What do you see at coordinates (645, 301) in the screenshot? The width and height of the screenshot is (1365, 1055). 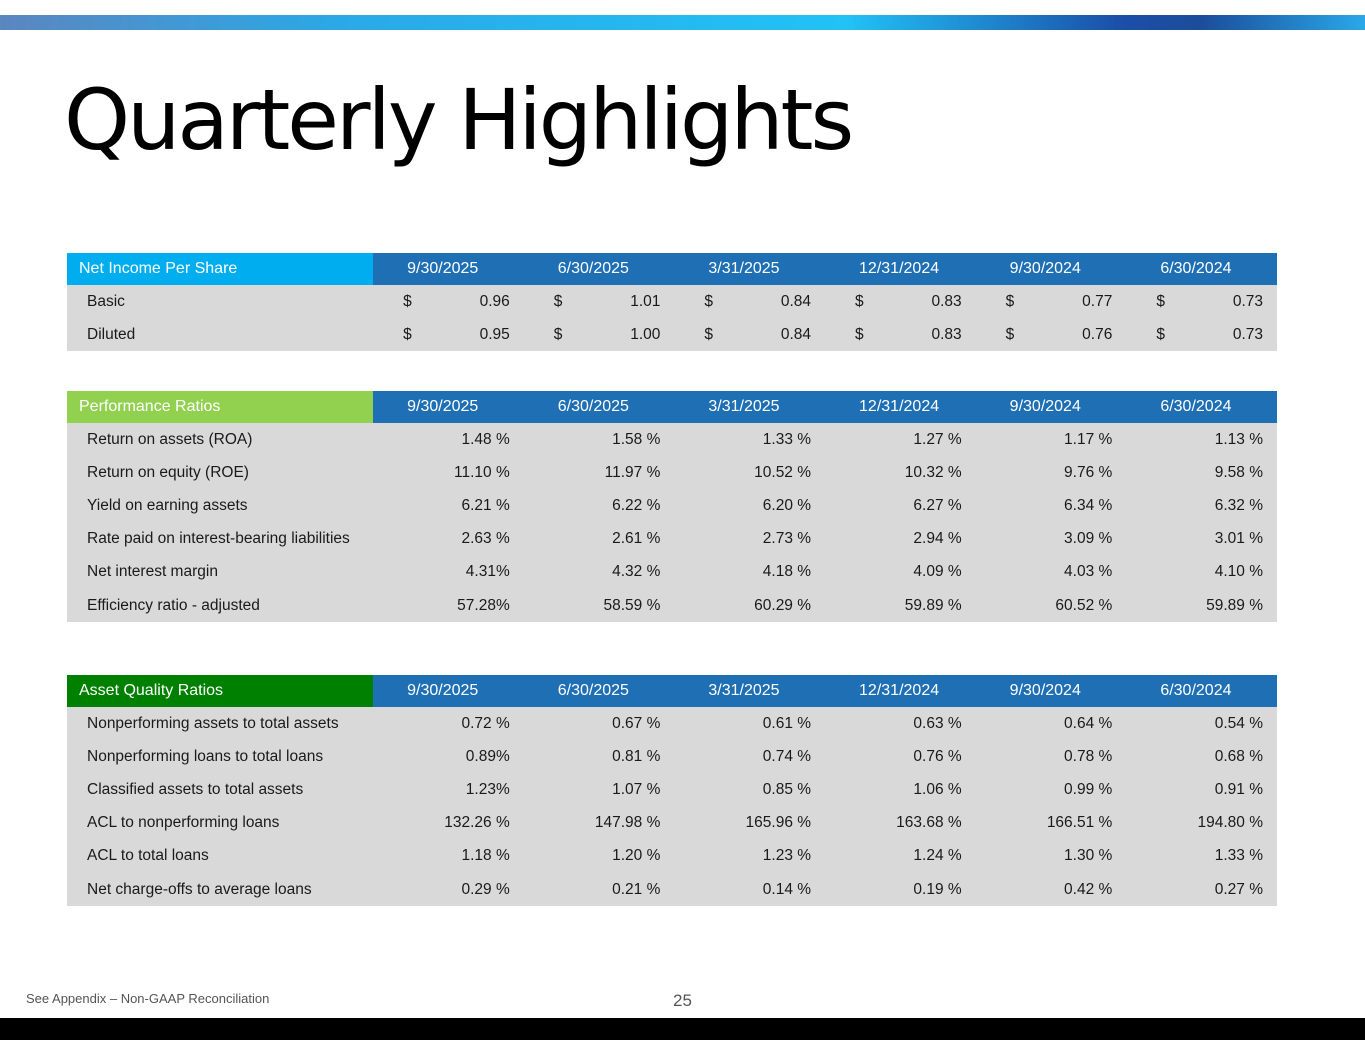 I see `value-amount: 1.01` at bounding box center [645, 301].